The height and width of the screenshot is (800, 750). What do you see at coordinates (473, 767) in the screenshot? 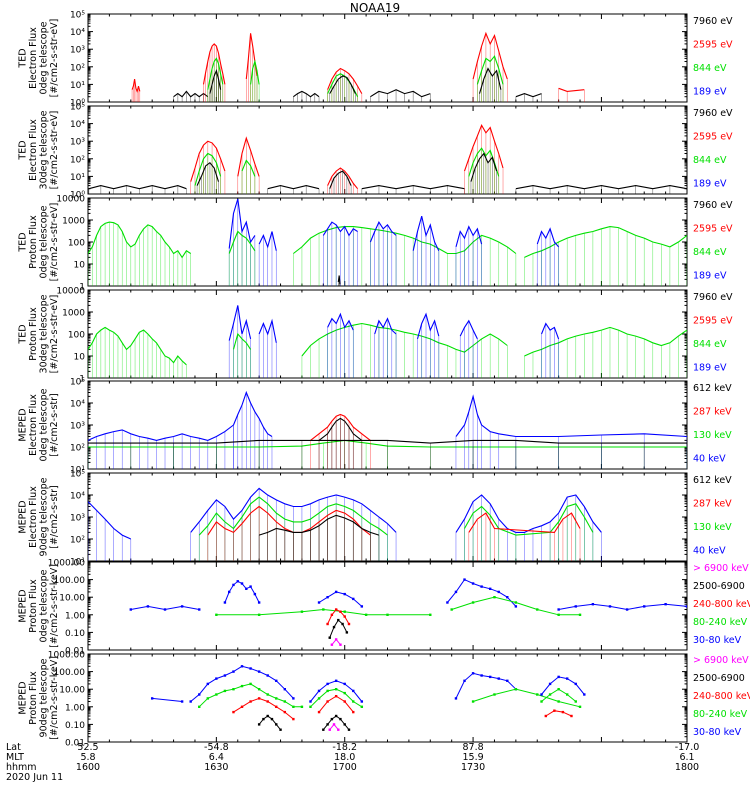
I see `x-tick-label-hhmm: 1730` at bounding box center [473, 767].